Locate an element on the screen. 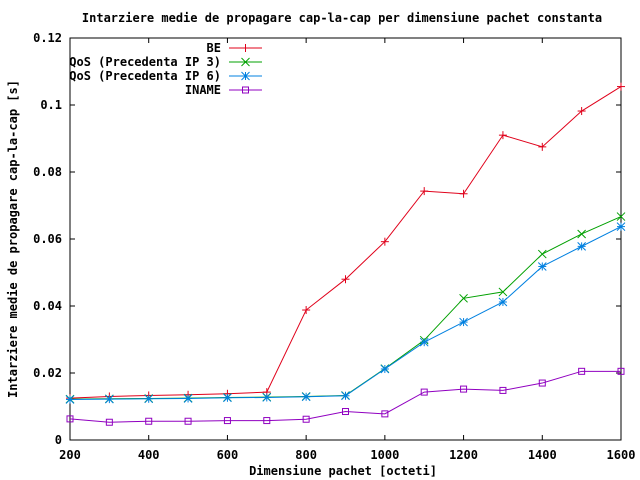  series-line is located at coordinates (345, 396).